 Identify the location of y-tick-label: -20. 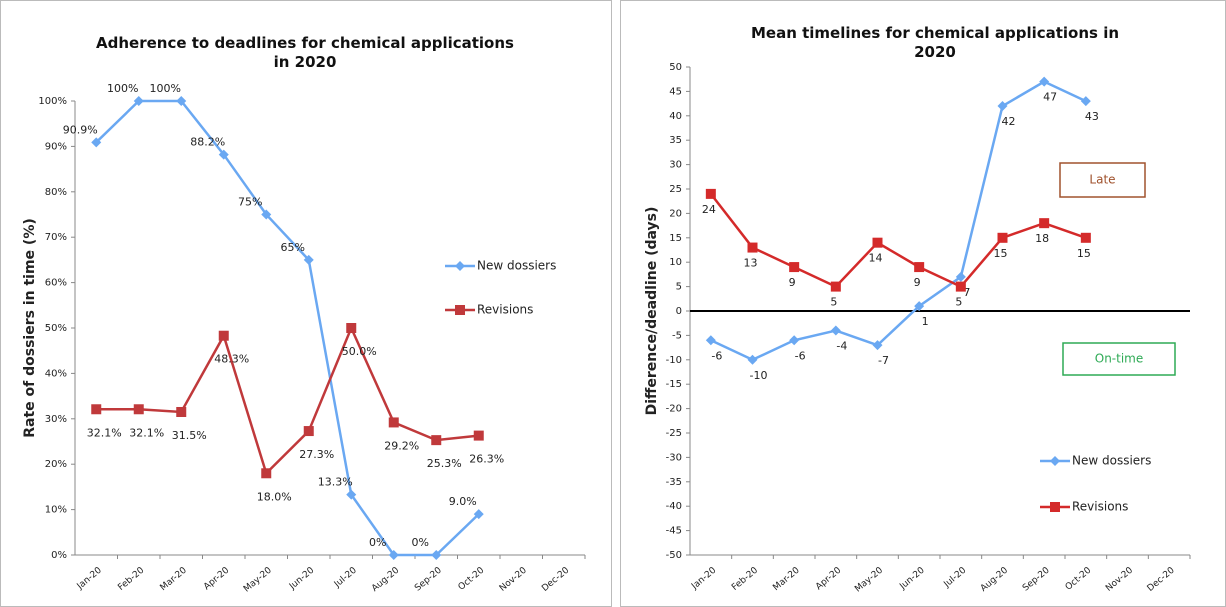
(674, 409).